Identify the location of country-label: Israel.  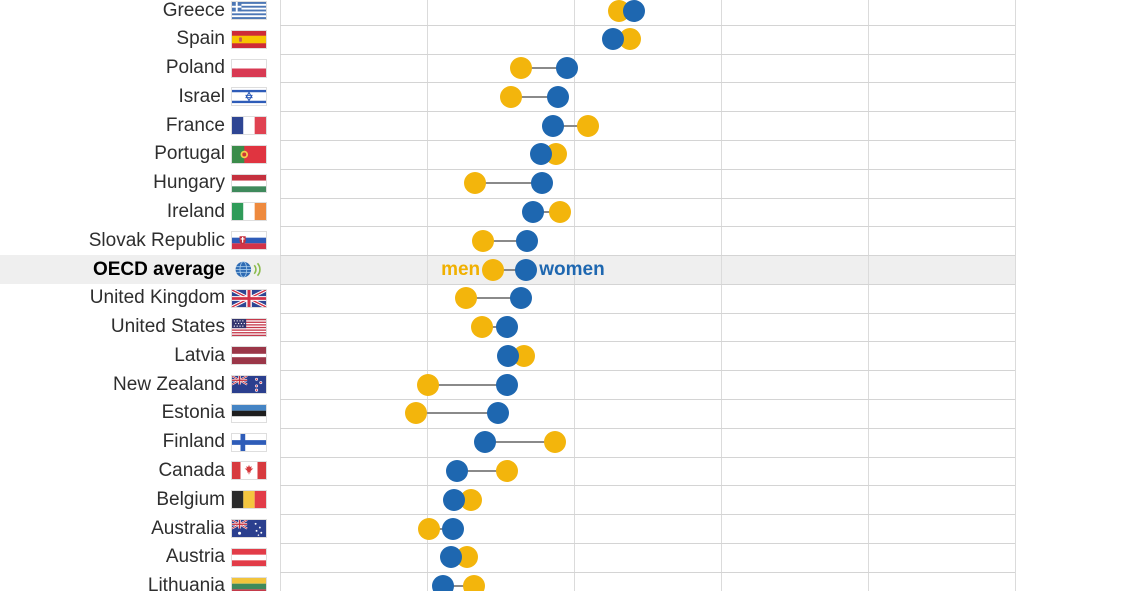
(201, 96).